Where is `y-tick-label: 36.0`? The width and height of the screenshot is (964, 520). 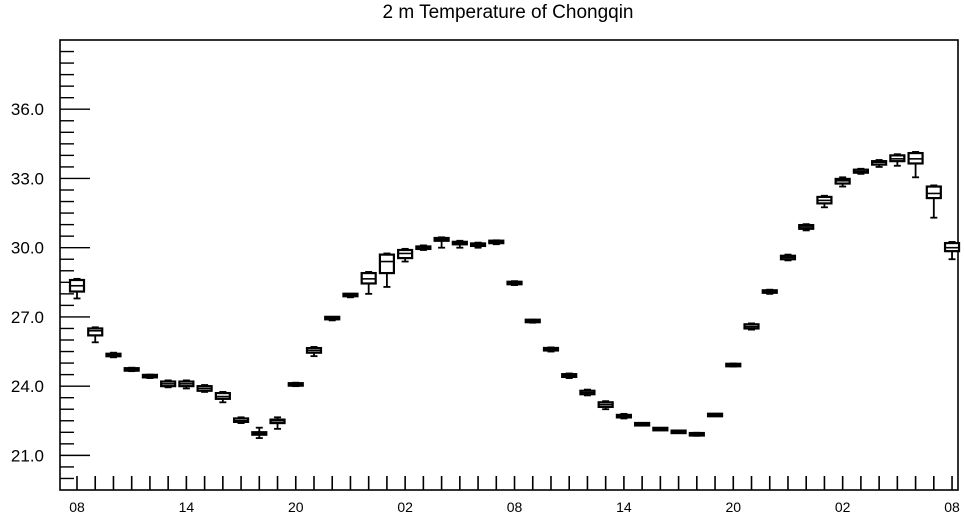 y-tick-label: 36.0 is located at coordinates (27, 109).